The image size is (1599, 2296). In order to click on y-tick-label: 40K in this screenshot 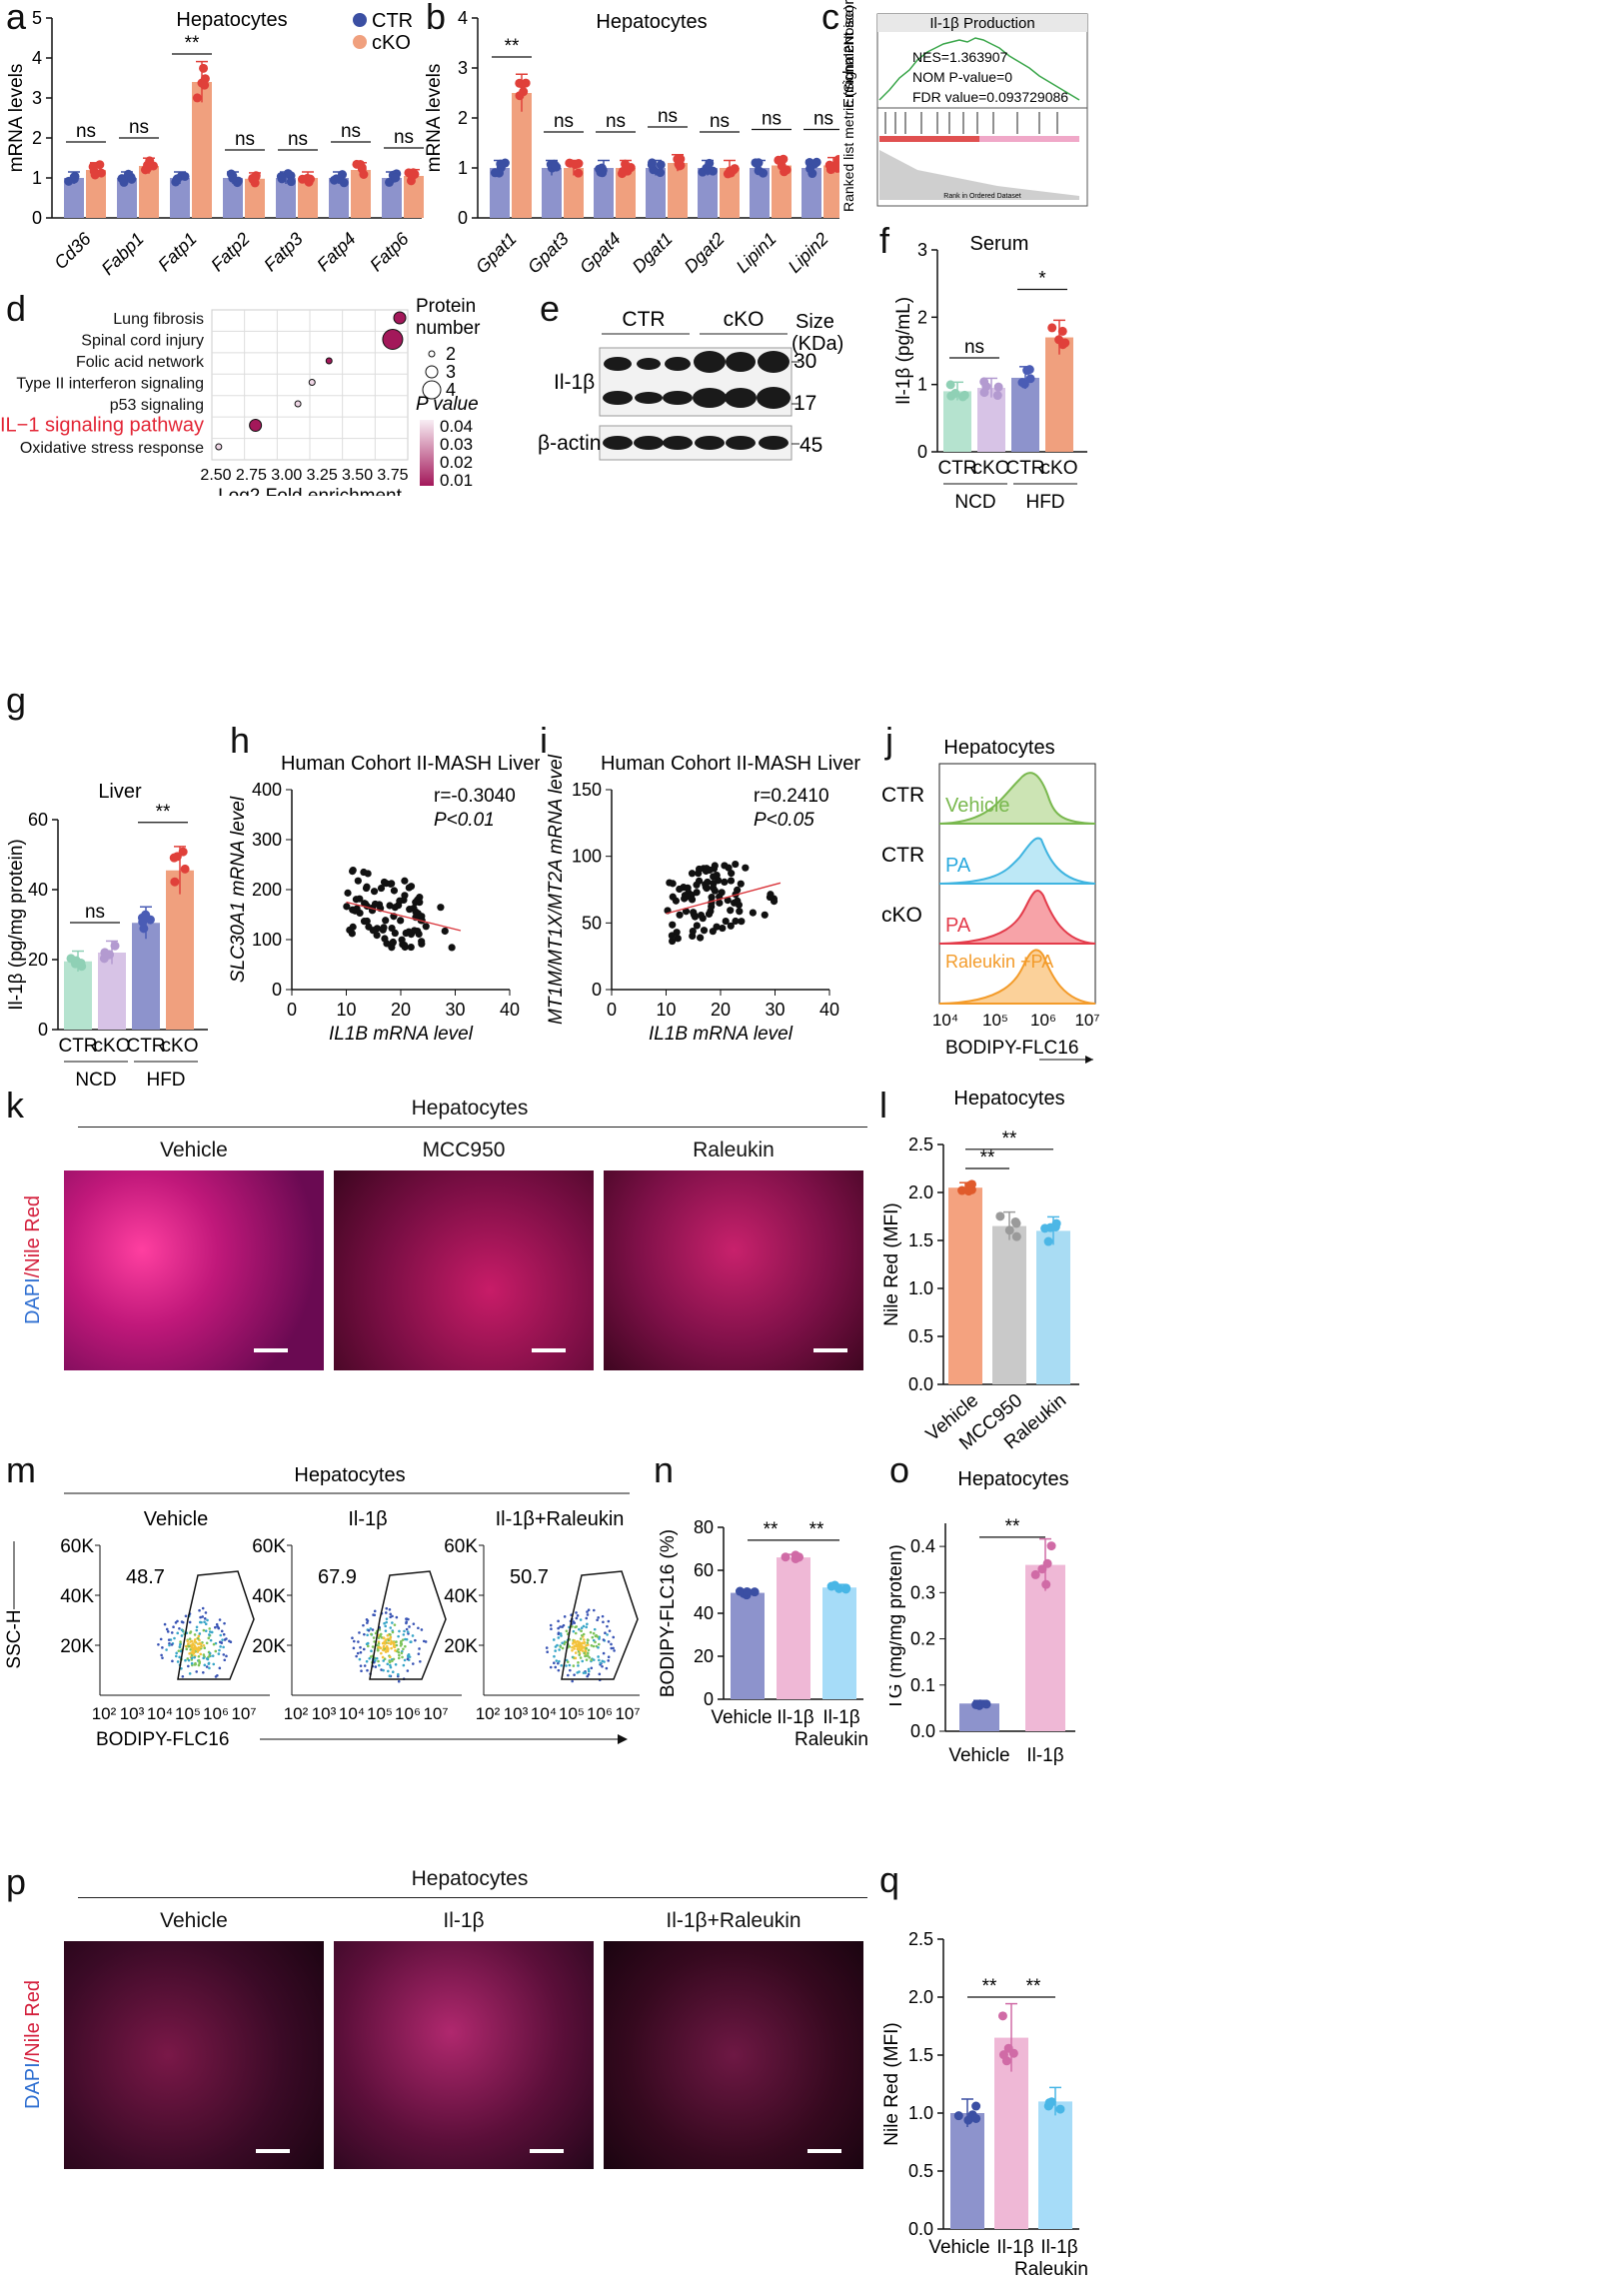, I will do `click(269, 1596)`.